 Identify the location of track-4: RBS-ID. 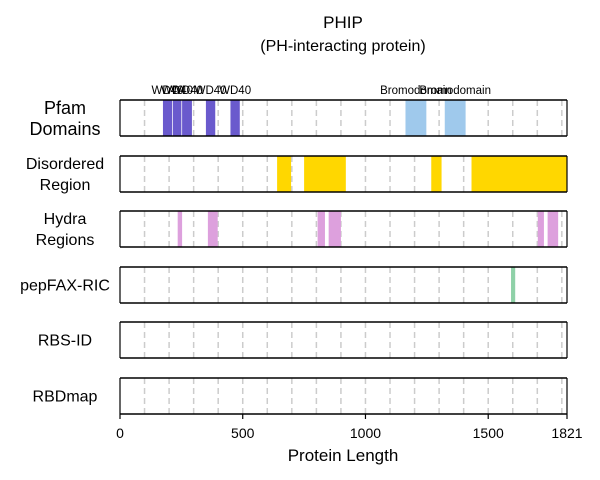
(303, 340).